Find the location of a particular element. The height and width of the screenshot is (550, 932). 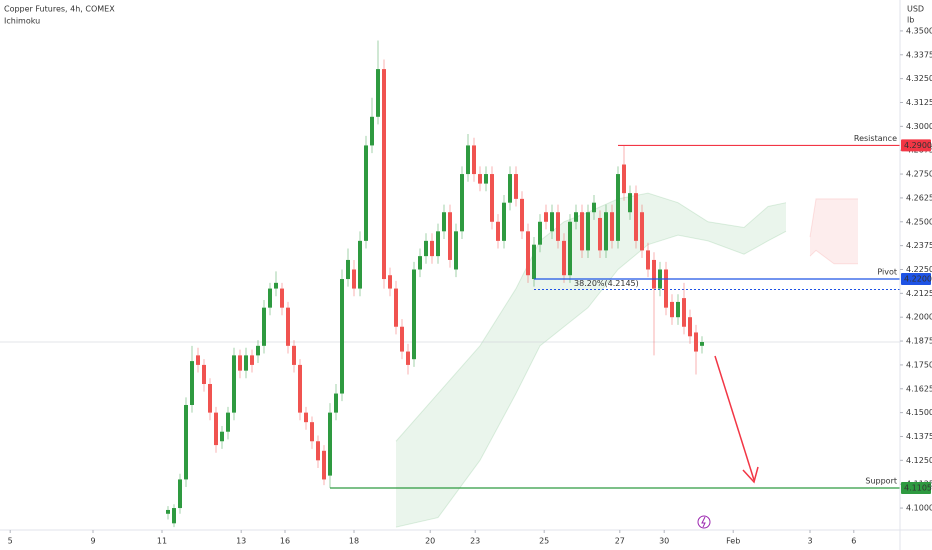

y-tick-label: 4.1250 is located at coordinates (919, 460).